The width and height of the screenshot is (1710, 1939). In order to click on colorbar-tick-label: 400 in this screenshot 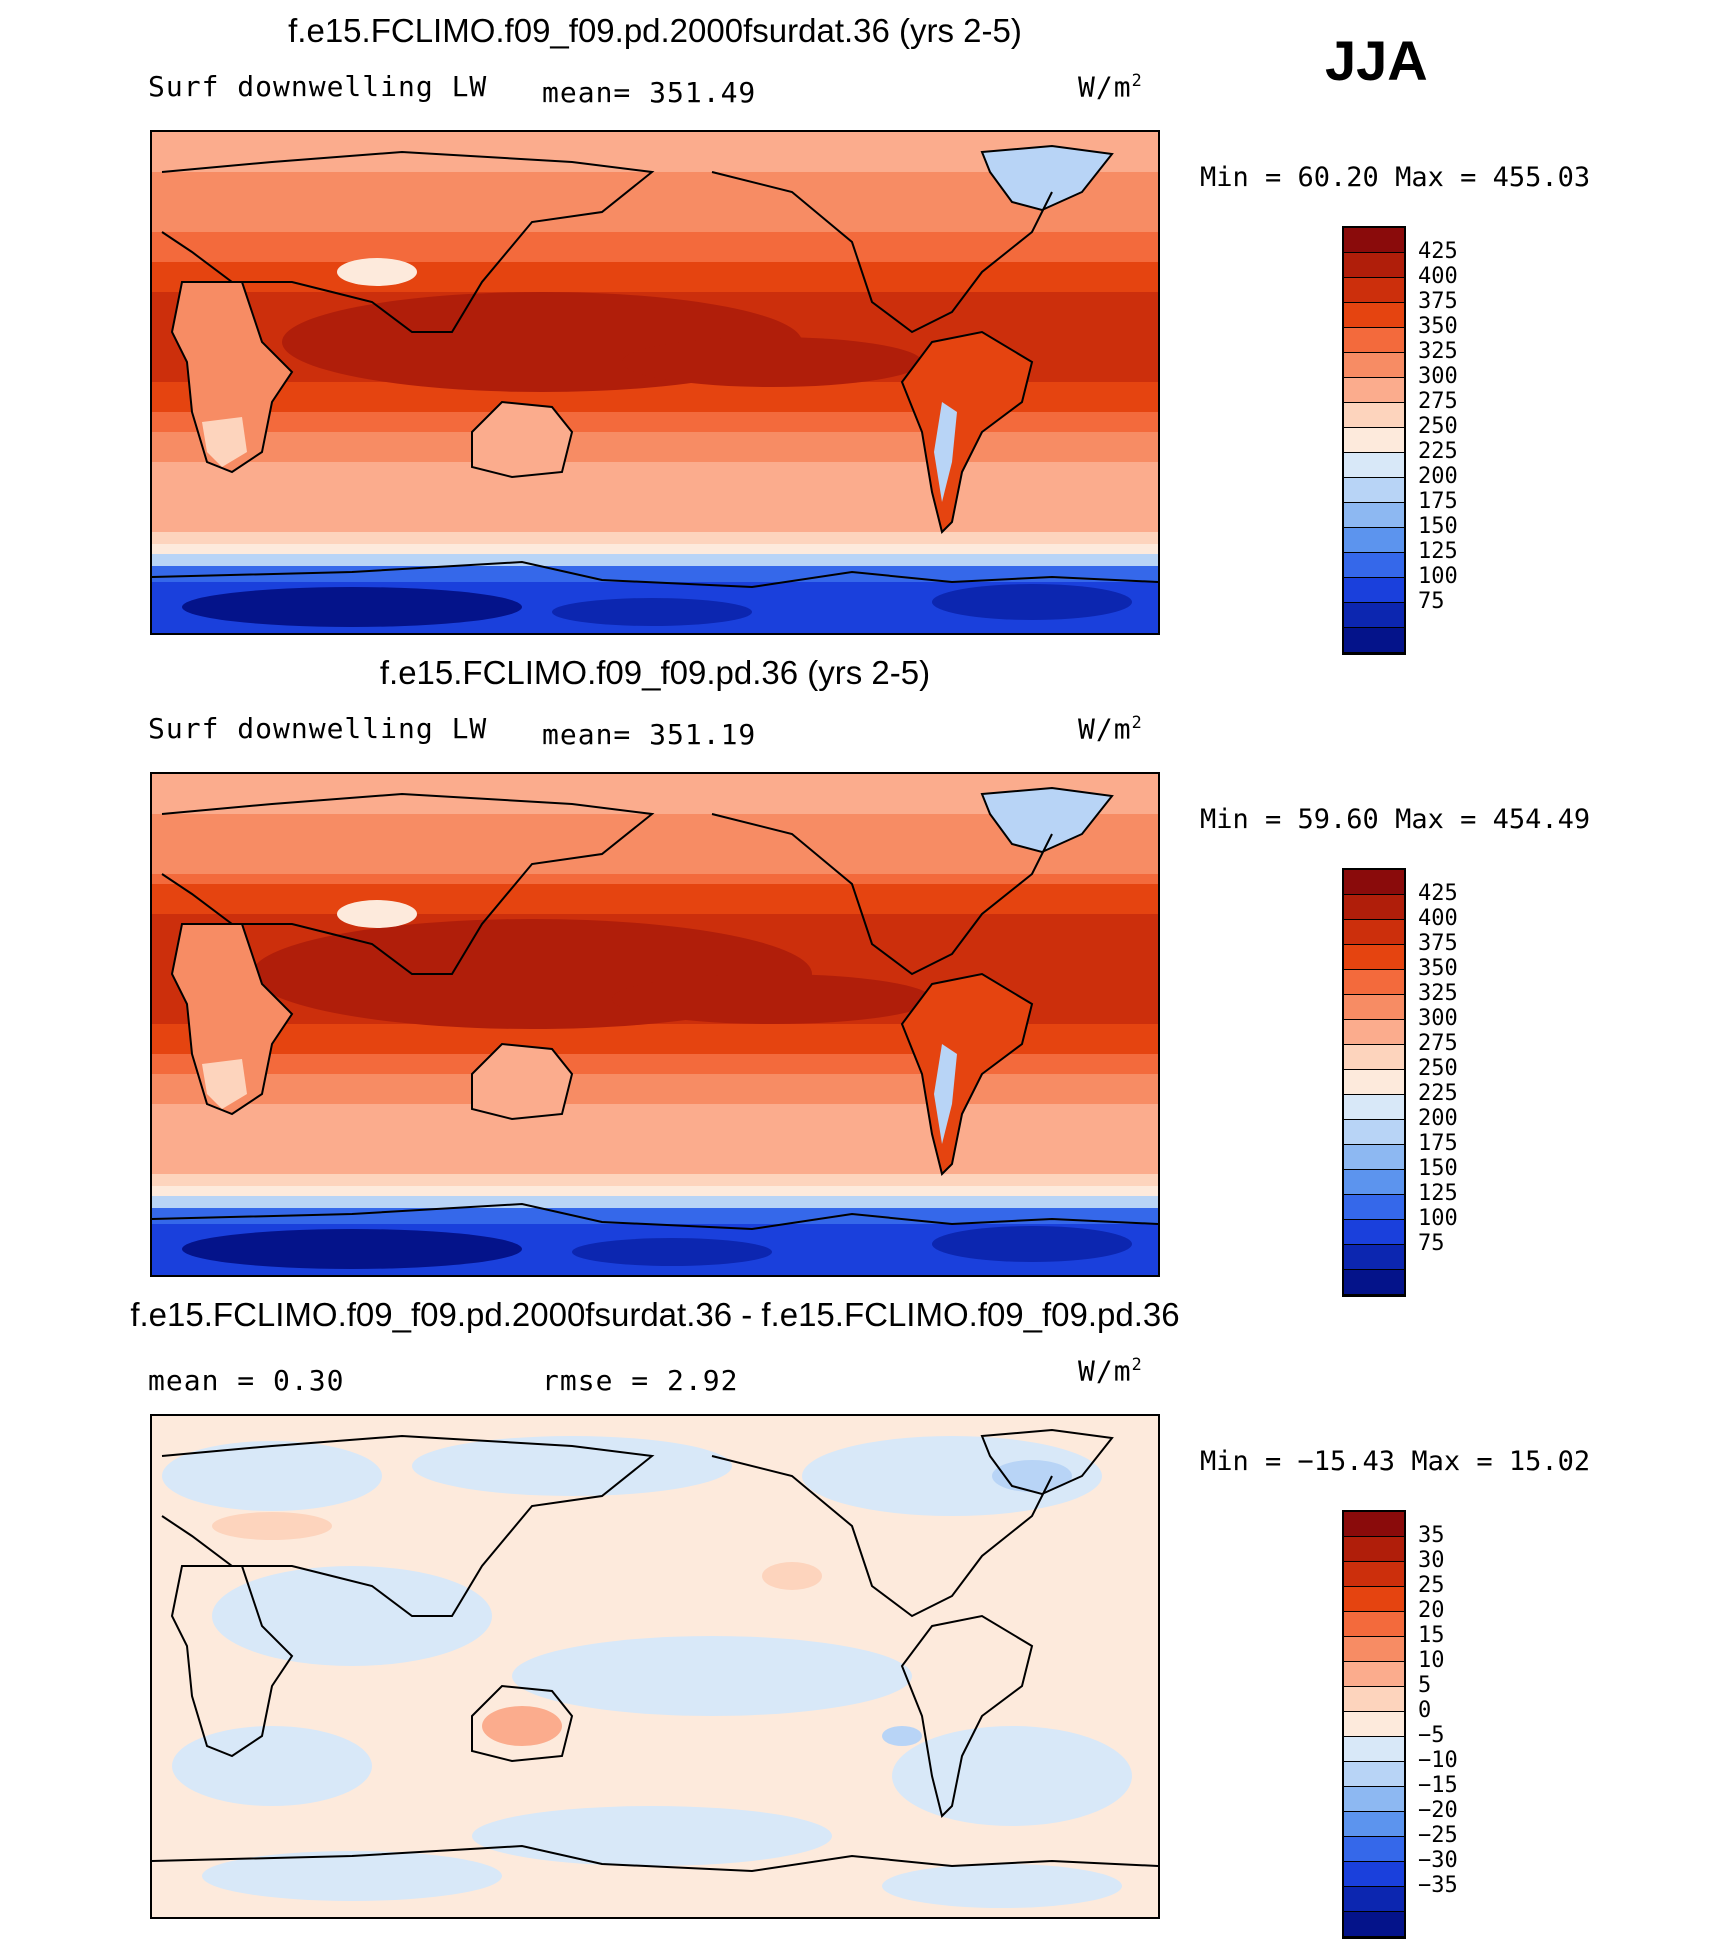, I will do `click(1438, 918)`.